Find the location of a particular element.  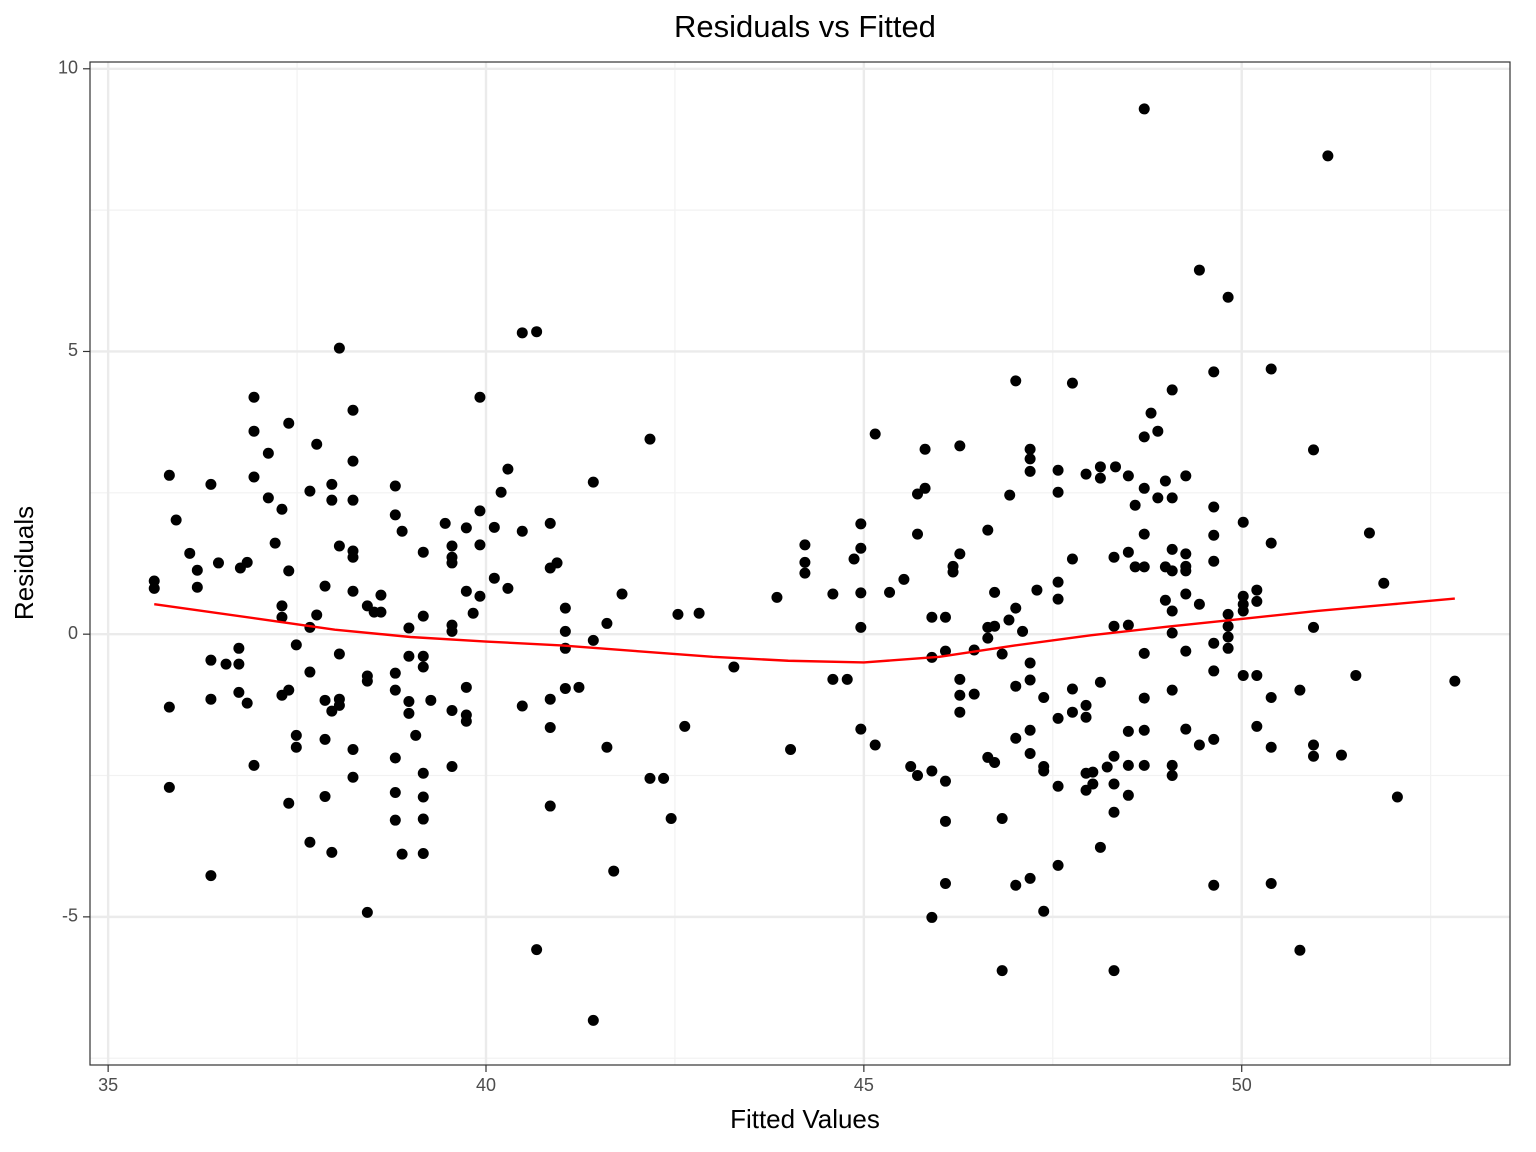

x-axis-title: Fitted Values is located at coordinates (805, 1119).